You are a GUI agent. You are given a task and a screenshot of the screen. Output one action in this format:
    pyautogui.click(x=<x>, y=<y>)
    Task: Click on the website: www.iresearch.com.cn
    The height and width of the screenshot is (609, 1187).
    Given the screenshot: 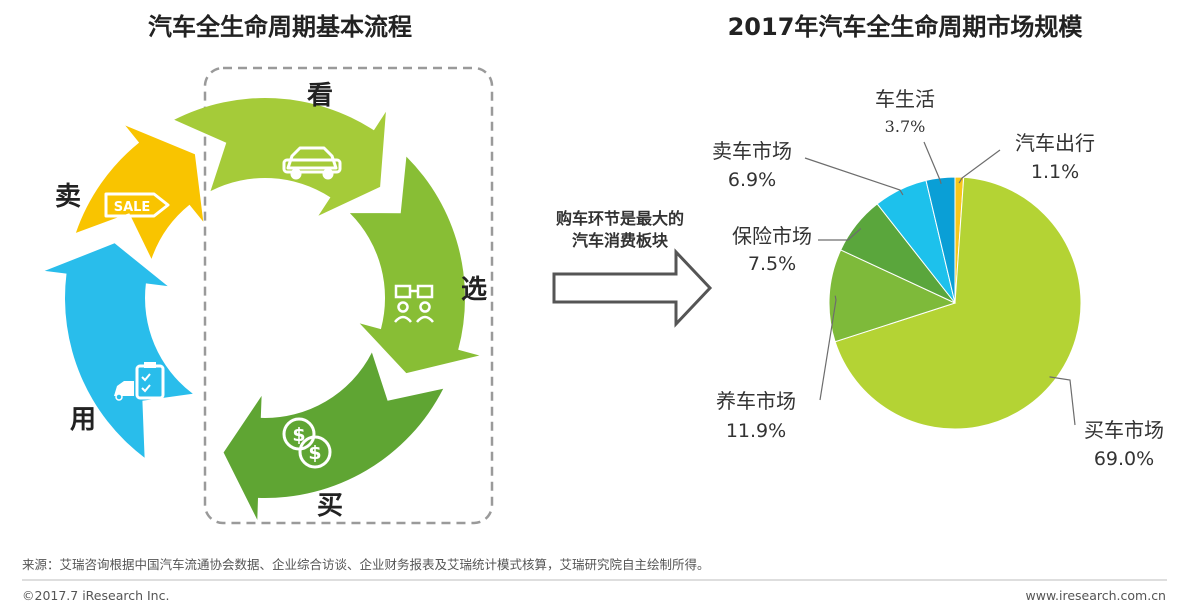 What is the action you would take?
    pyautogui.click(x=1096, y=595)
    